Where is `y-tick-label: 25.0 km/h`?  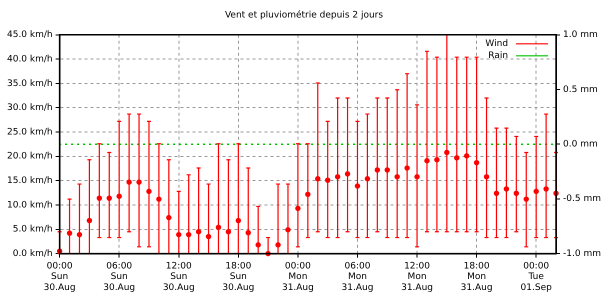
y-tick-label: 25.0 km/h is located at coordinates (29, 132).